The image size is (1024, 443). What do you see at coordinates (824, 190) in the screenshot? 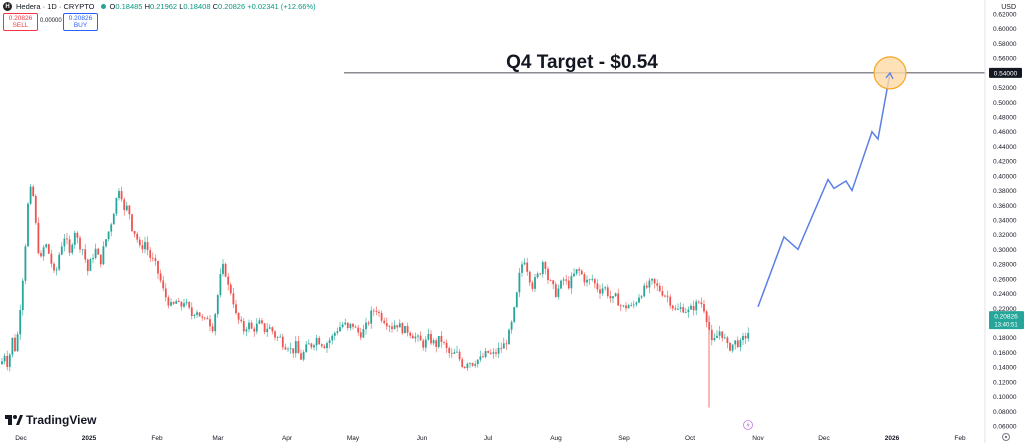
I see `projection-line` at bounding box center [824, 190].